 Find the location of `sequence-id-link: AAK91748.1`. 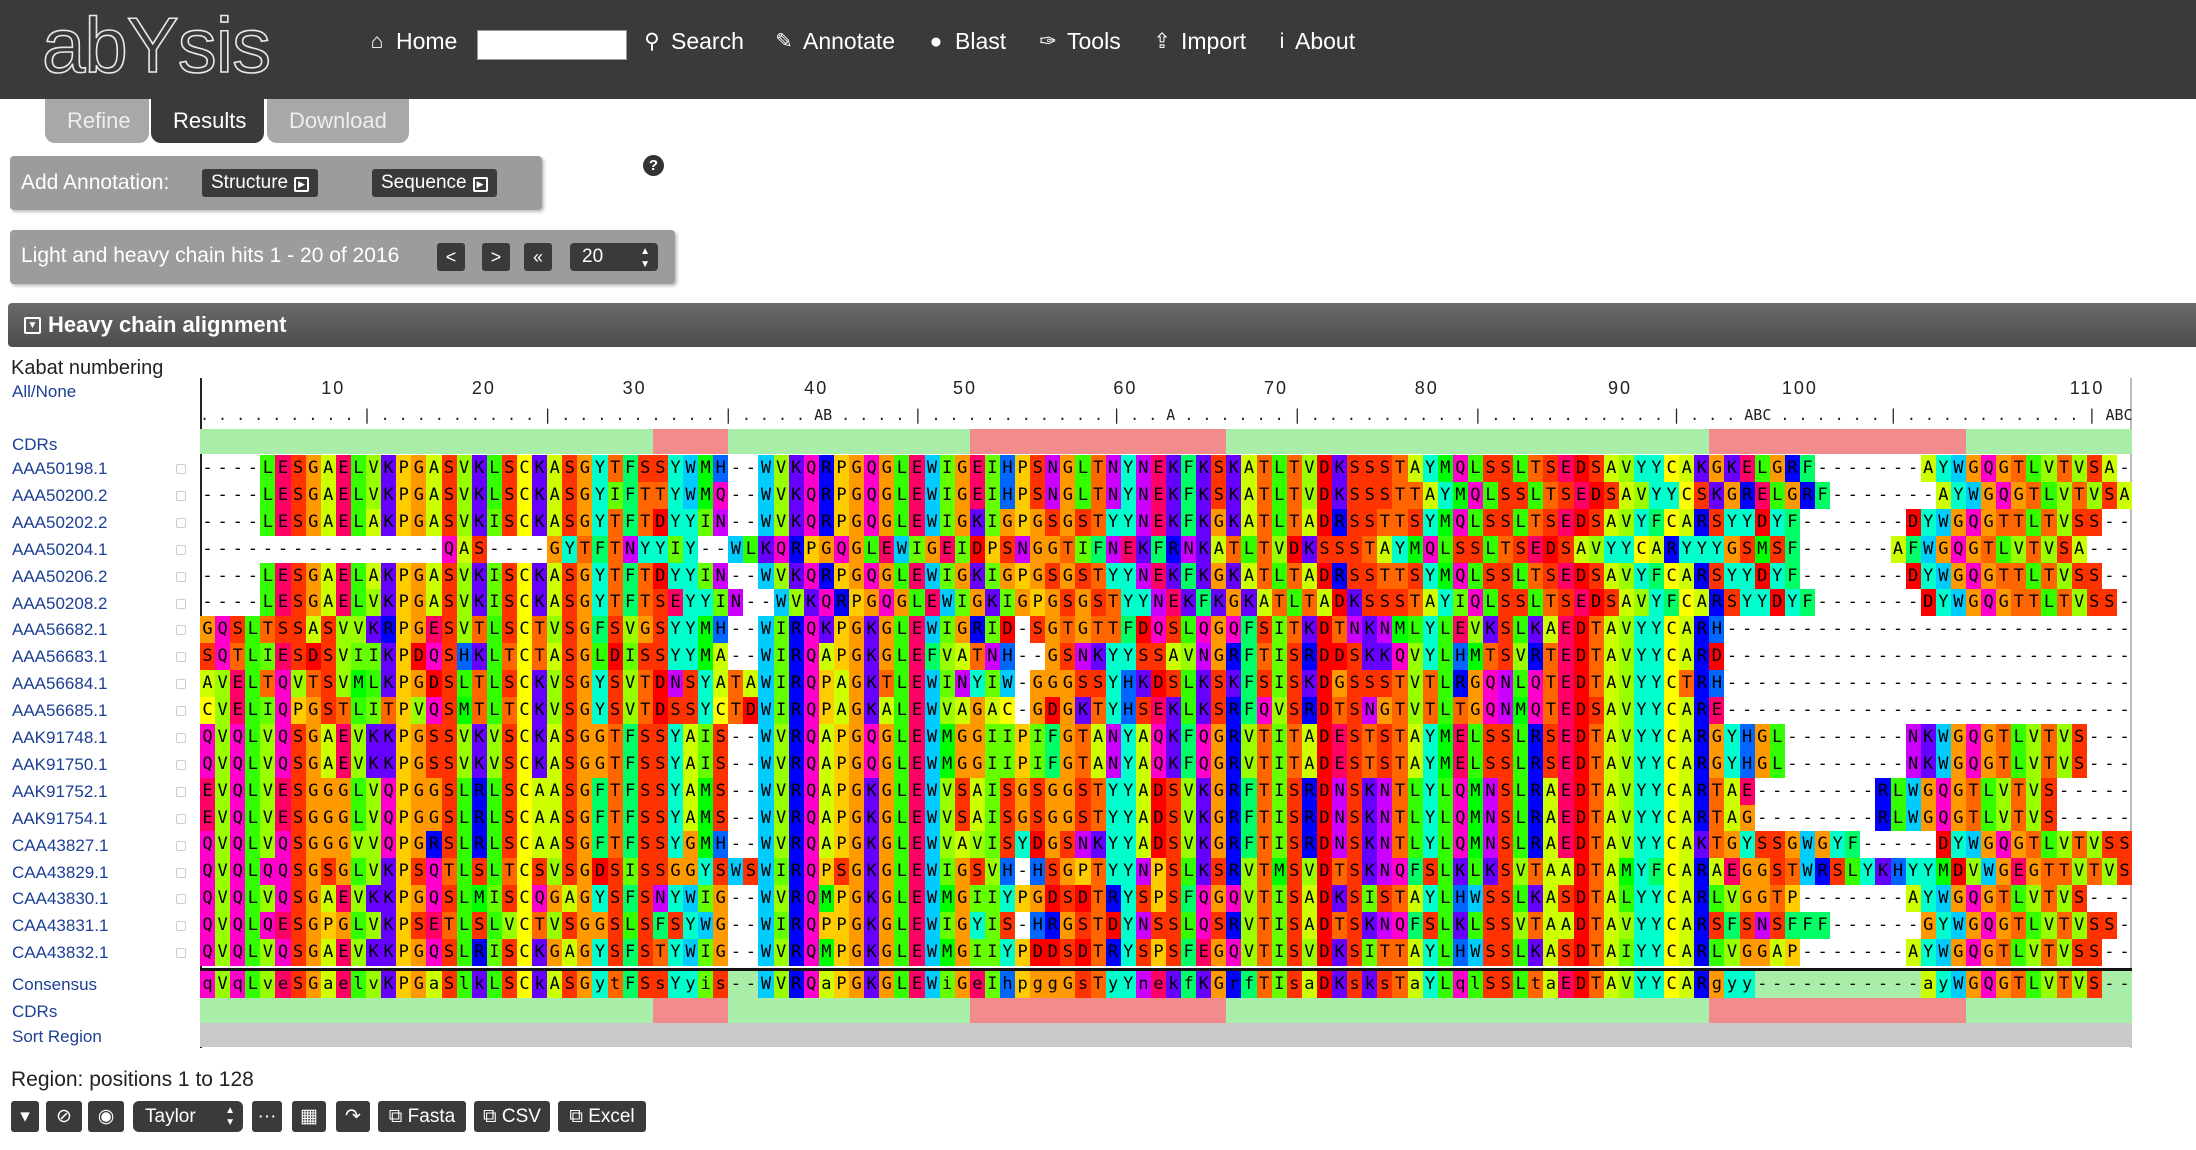

sequence-id-link: AAK91748.1 is located at coordinates (60, 737).